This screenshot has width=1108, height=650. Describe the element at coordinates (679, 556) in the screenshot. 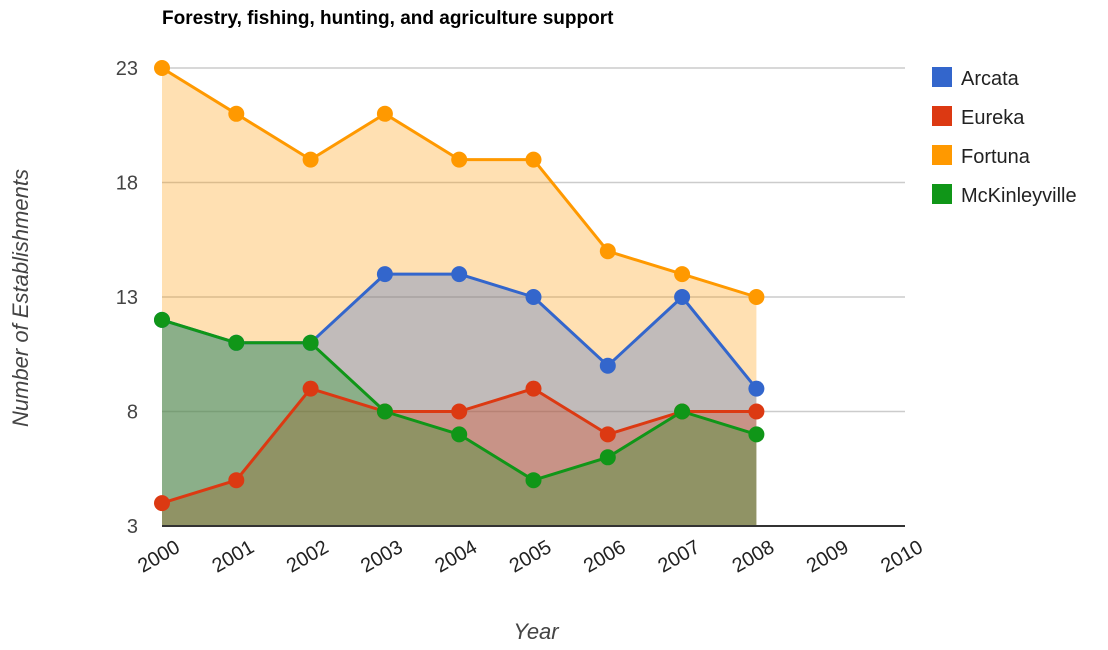

I see `x-tick-label: 2007` at that location.